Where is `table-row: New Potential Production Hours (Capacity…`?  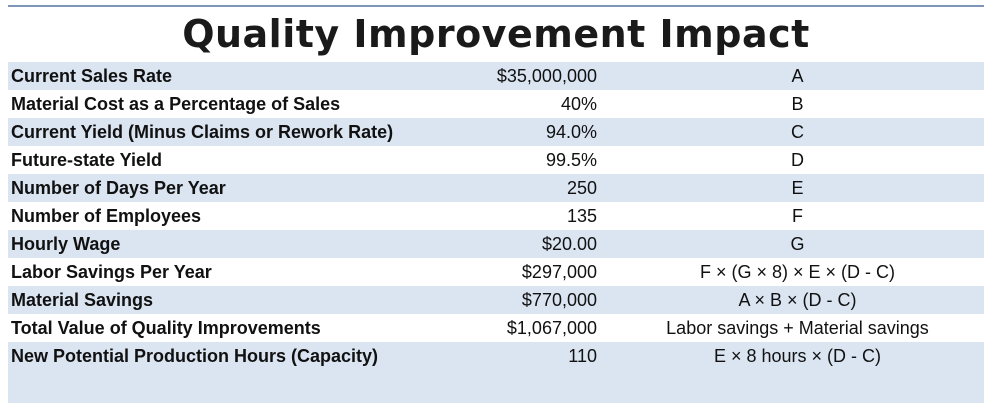
table-row: New Potential Production Hours (Capacity… is located at coordinates (496, 356).